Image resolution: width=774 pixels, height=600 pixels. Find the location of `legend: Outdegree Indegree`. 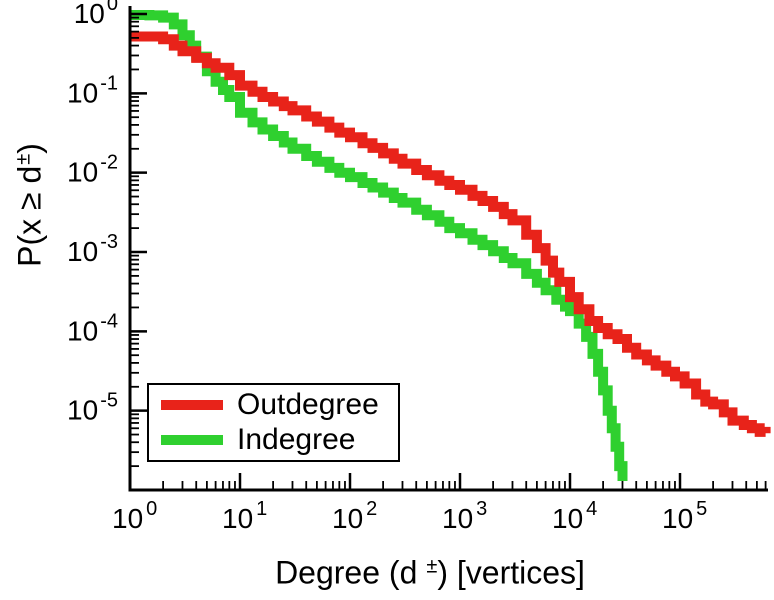

legend: Outdegree Indegree is located at coordinates (273, 422).